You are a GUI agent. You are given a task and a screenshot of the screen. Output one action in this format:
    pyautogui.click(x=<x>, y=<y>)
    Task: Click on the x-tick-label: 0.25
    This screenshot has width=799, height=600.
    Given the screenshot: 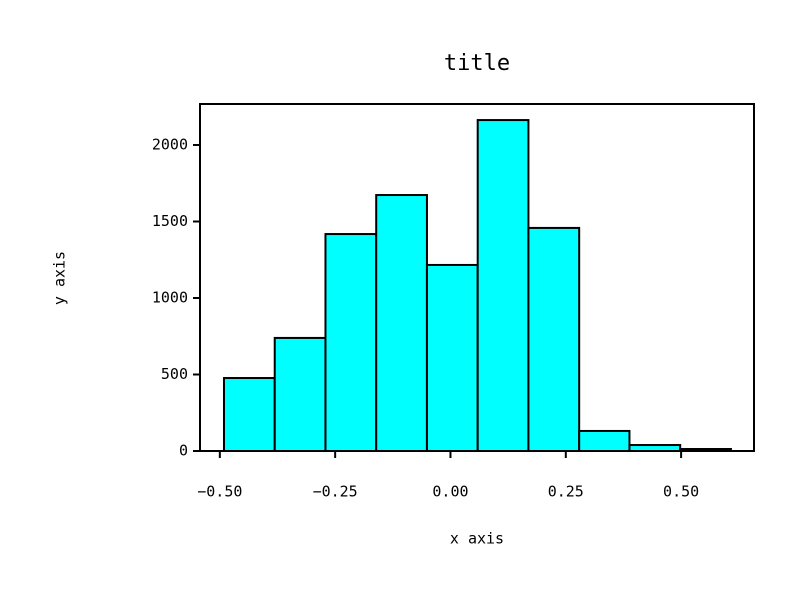 What is the action you would take?
    pyautogui.click(x=566, y=492)
    